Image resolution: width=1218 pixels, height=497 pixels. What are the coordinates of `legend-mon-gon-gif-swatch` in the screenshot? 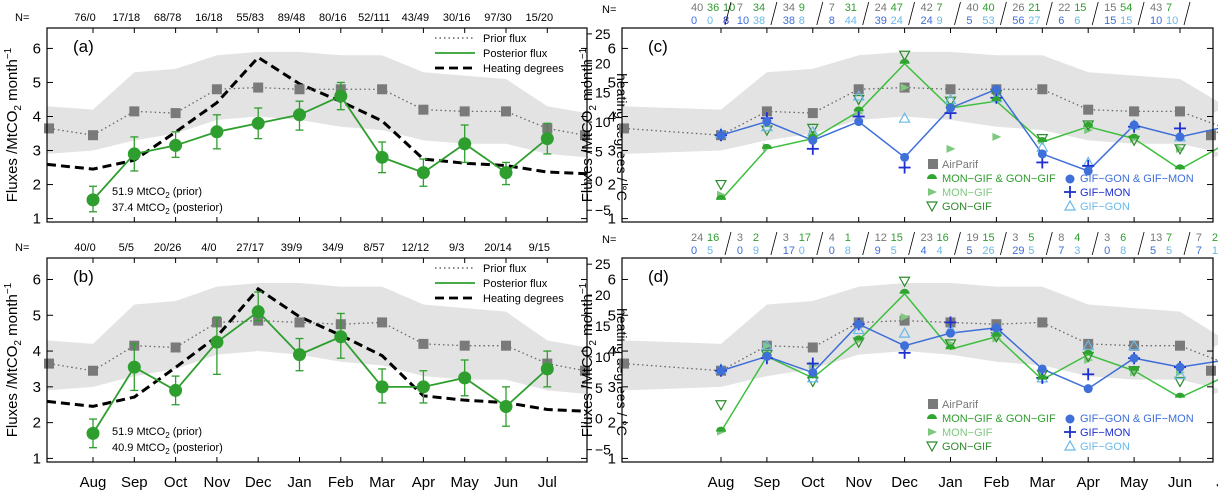 It's located at (932, 176).